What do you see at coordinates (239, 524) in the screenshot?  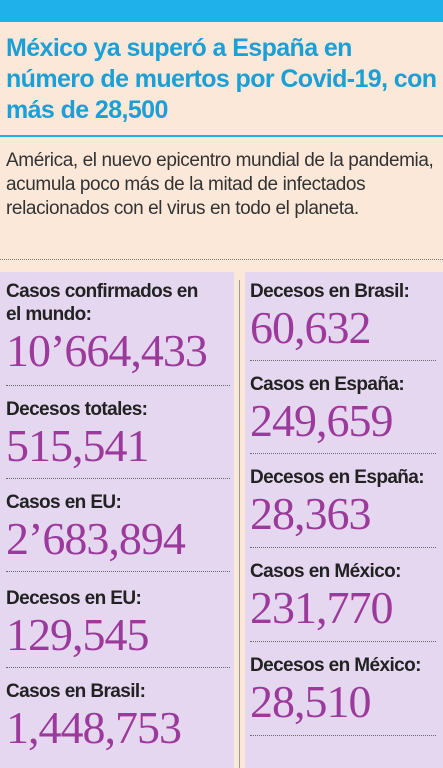 I see `column-divider` at bounding box center [239, 524].